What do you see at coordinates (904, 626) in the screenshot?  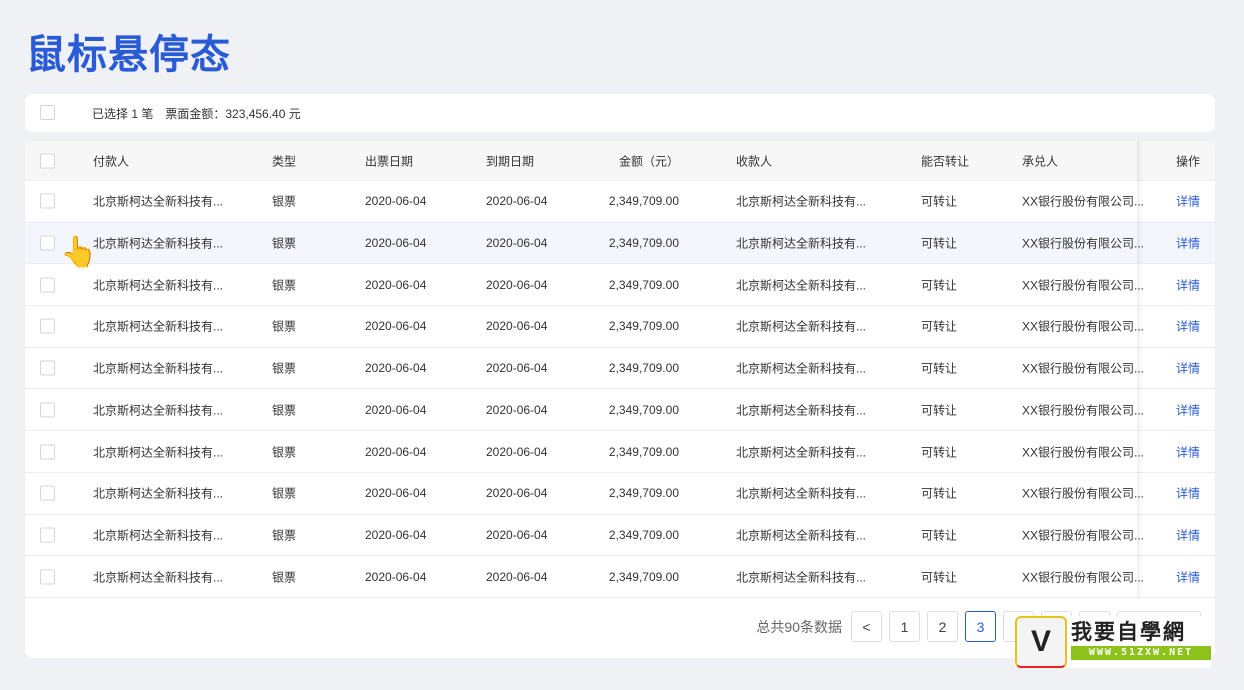 I see `page-1-button: 1` at bounding box center [904, 626].